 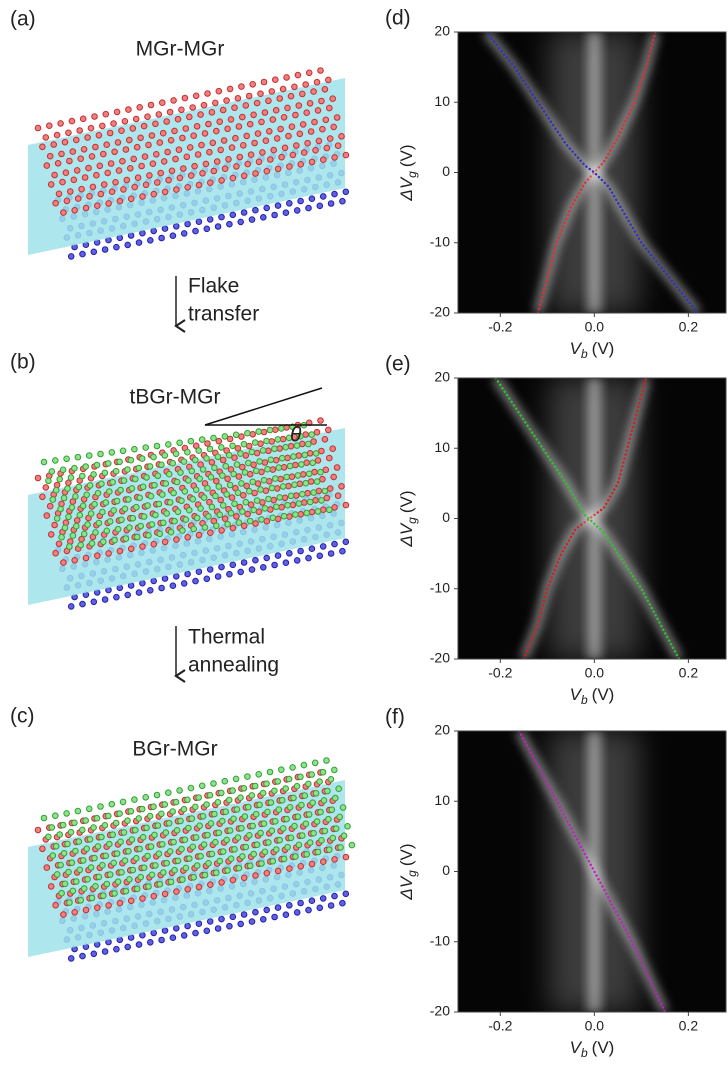 What do you see at coordinates (500, 673) in the screenshot?
I see `x-tick-label: -0.2` at bounding box center [500, 673].